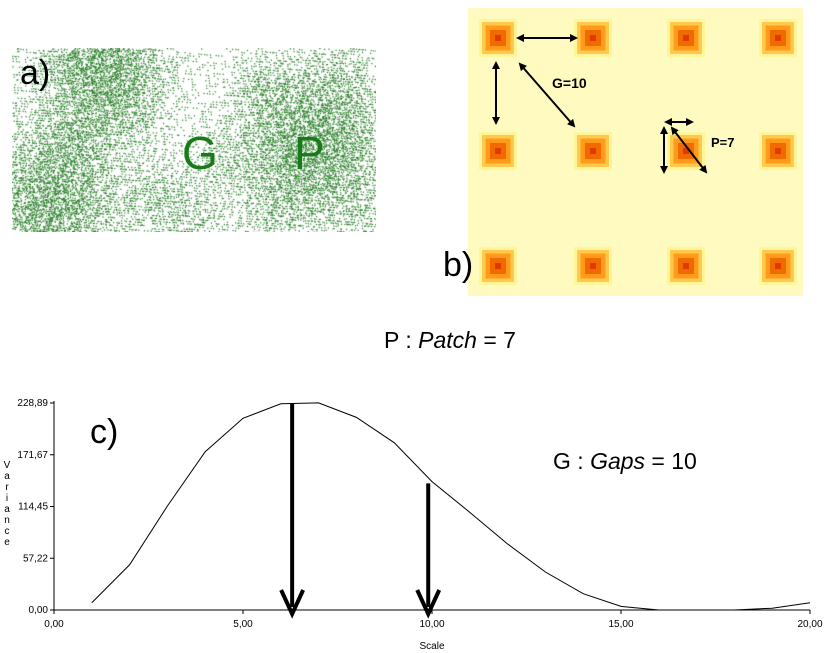 The width and height of the screenshot is (827, 653). Describe the element at coordinates (243, 624) in the screenshot. I see `x-tick-label: 5,00` at that location.